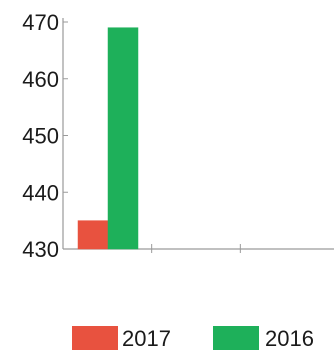 The width and height of the screenshot is (334, 352). Describe the element at coordinates (40, 22) in the screenshot. I see `y-tick-label: 470` at that location.